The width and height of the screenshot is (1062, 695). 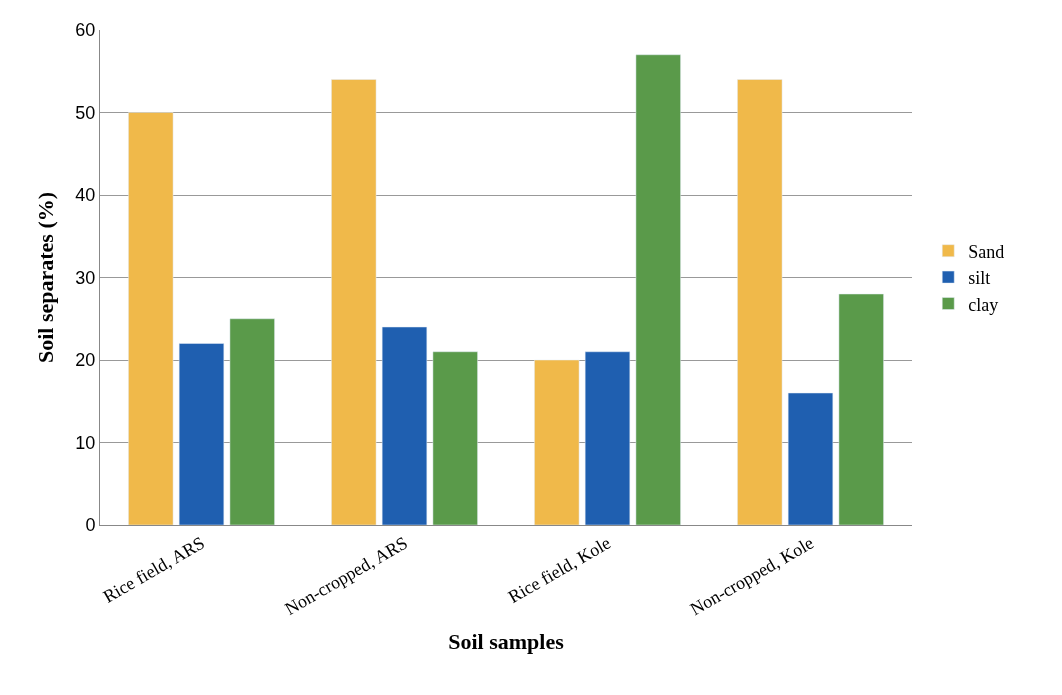 What do you see at coordinates (979, 278) in the screenshot?
I see `legend-label: silt` at bounding box center [979, 278].